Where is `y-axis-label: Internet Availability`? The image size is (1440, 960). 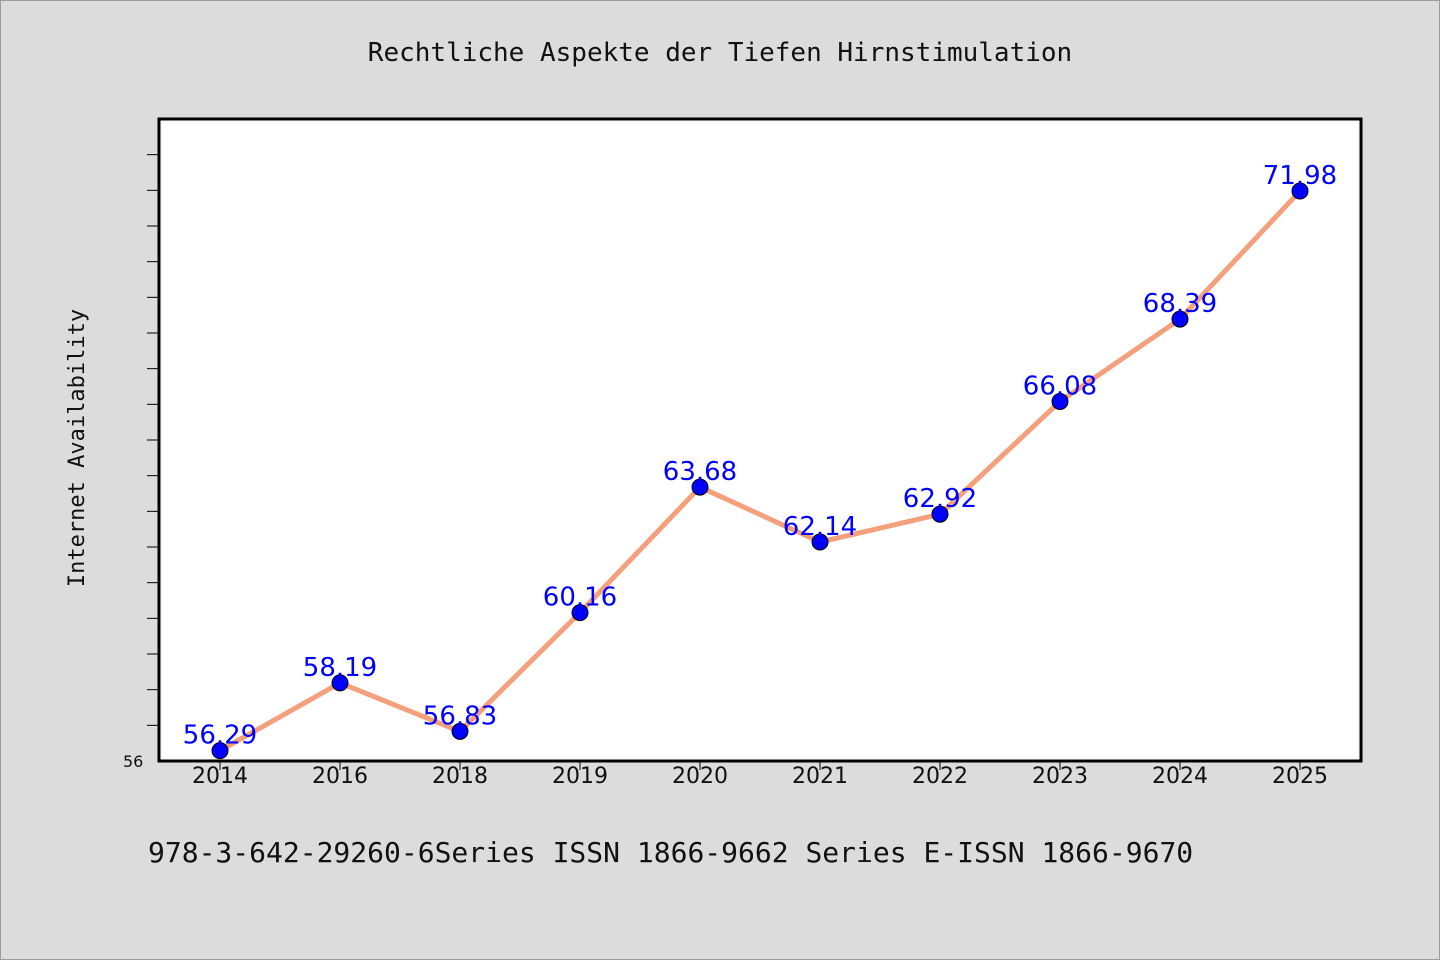 y-axis-label: Internet Availability is located at coordinates (77, 448).